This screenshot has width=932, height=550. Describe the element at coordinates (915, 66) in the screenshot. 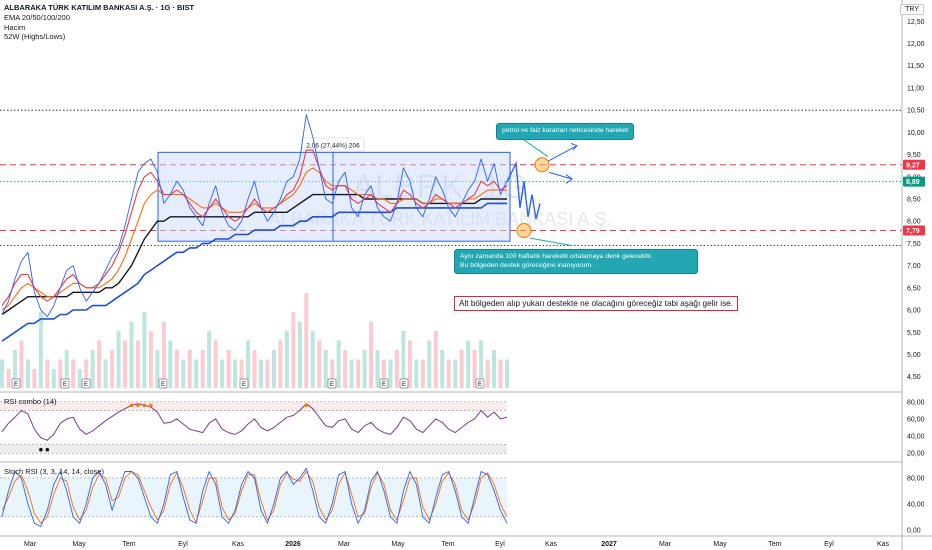

I see `price-tick: 11,50` at that location.